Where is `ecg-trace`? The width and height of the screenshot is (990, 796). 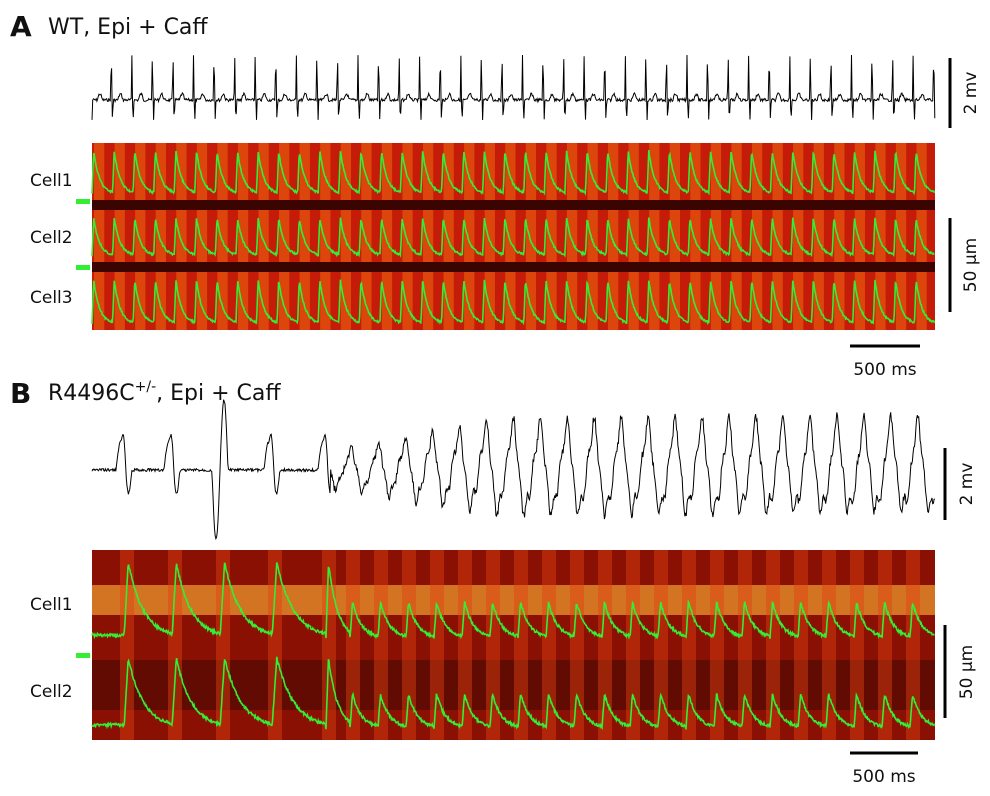
ecg-trace is located at coordinates (513, 87).